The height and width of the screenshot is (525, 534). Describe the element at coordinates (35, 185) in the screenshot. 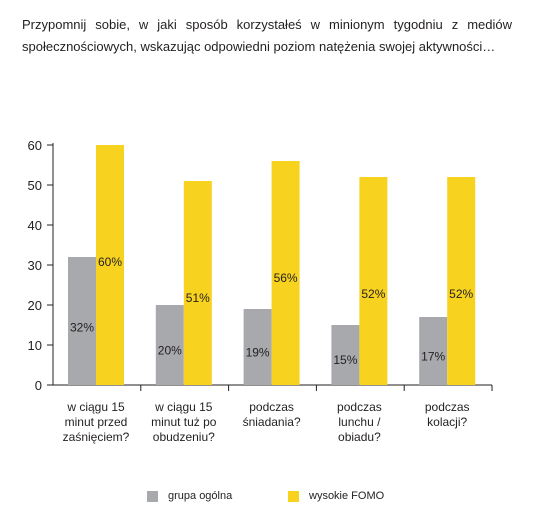

I see `y-tick-label: 50` at that location.